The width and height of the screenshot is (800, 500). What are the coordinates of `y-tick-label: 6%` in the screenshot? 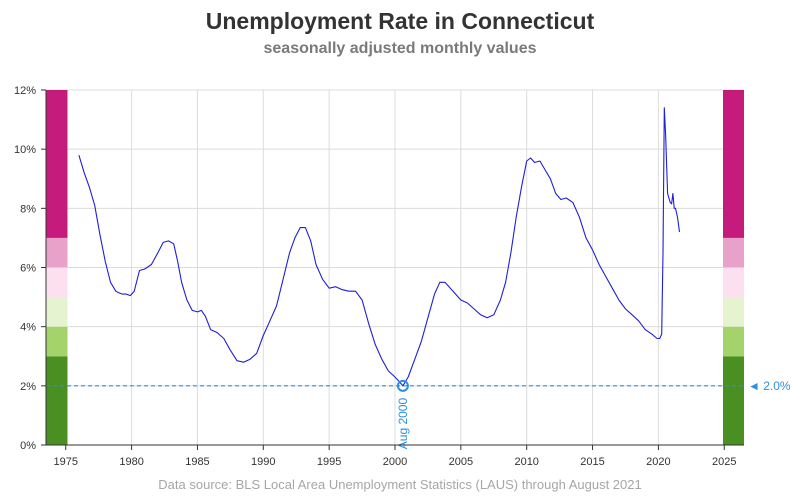 It's located at (28, 269).